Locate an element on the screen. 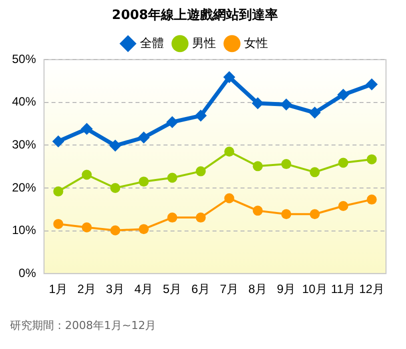 This screenshot has height=349, width=406. x-tick-label: 5月 is located at coordinates (172, 289).